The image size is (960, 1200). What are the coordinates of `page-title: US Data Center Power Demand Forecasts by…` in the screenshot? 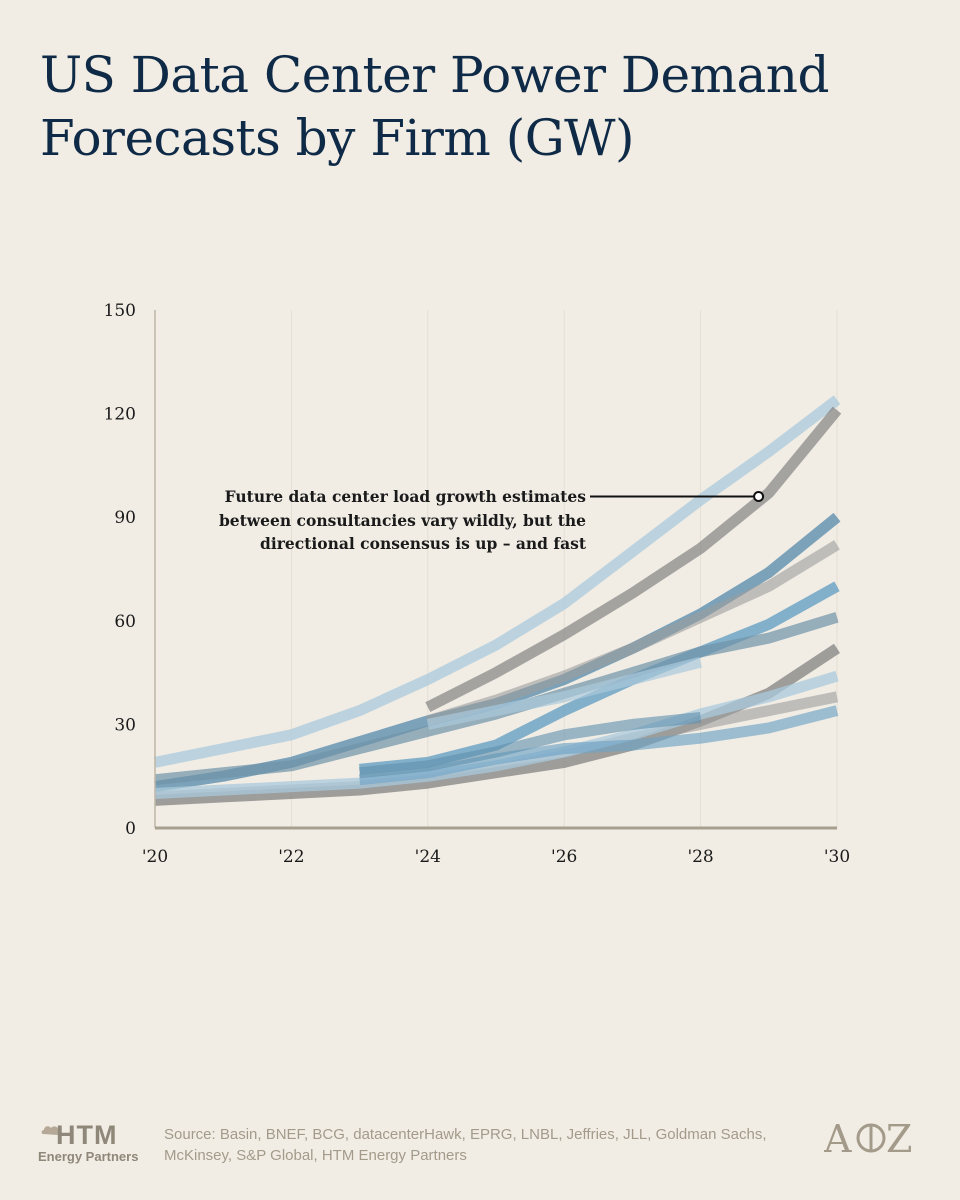 It's located at (435, 106).